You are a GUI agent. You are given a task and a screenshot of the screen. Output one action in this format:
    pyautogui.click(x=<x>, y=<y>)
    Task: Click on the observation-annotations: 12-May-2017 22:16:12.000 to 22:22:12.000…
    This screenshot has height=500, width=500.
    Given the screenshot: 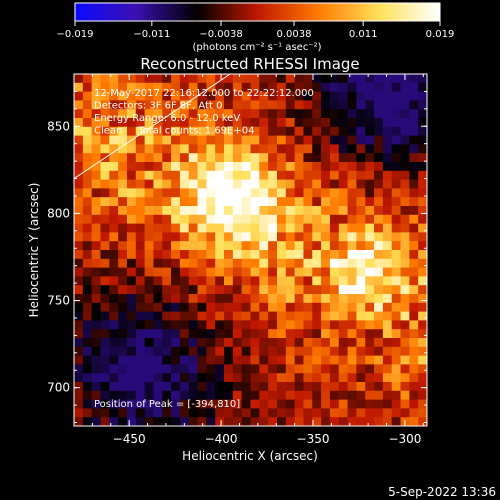 What is the action you would take?
    pyautogui.click(x=204, y=112)
    